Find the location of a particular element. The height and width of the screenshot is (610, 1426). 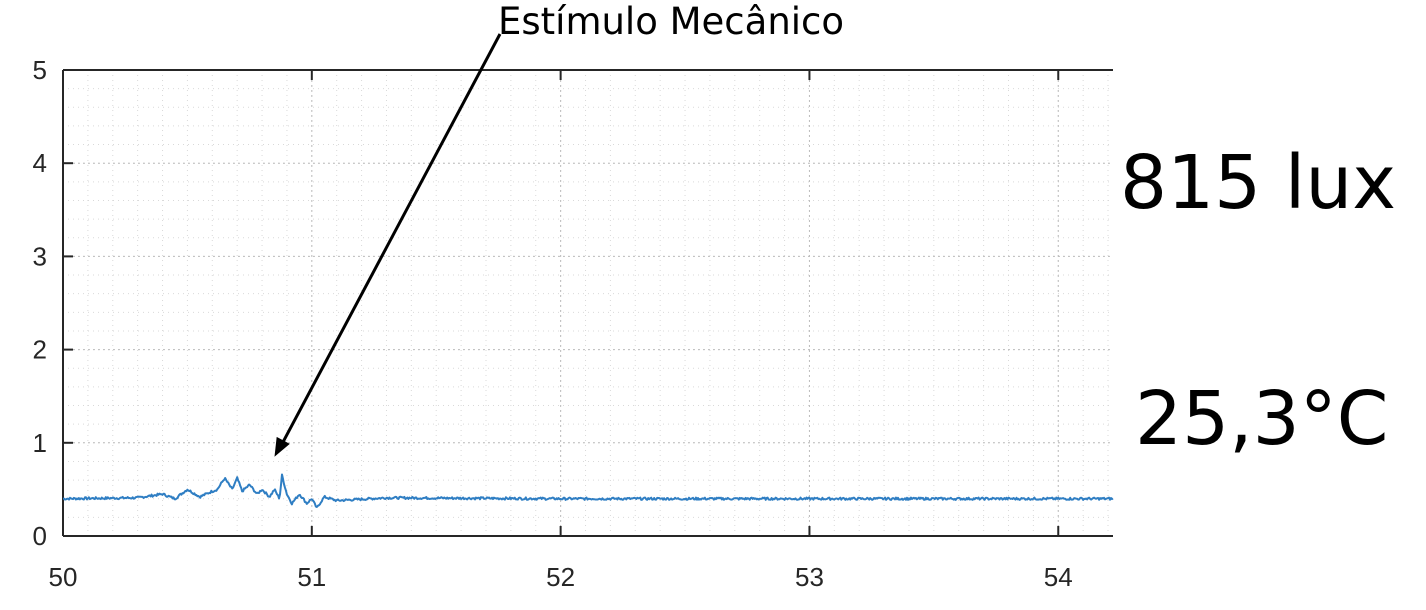

x-tick-label: 54 is located at coordinates (1058, 577).